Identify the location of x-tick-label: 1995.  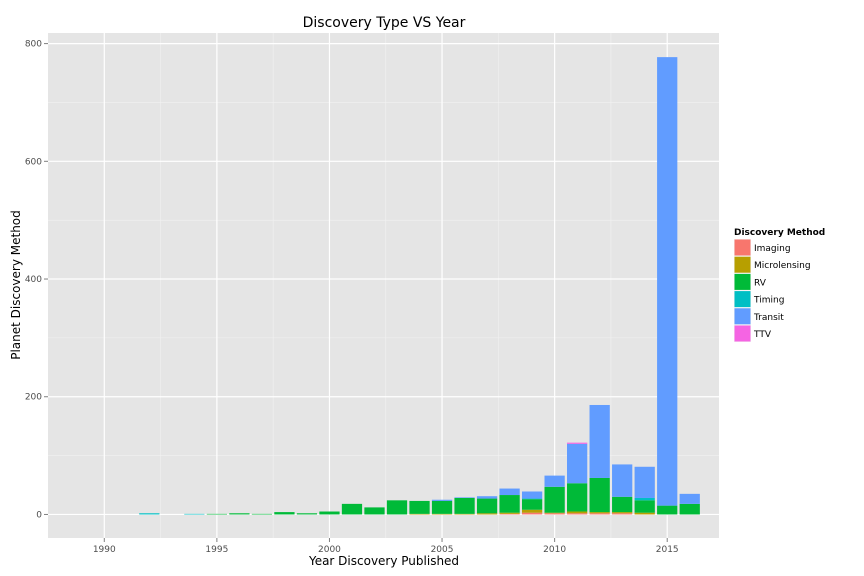
(216, 550).